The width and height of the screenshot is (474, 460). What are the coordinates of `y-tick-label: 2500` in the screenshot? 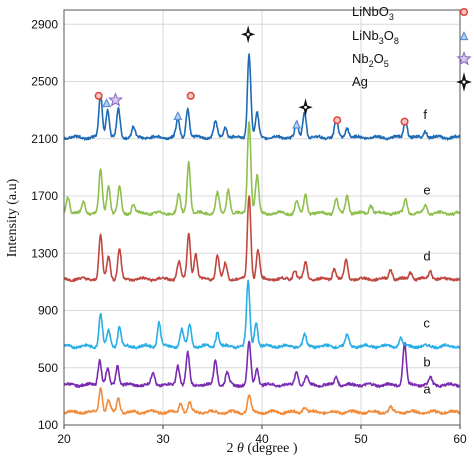 It's located at (44, 82).